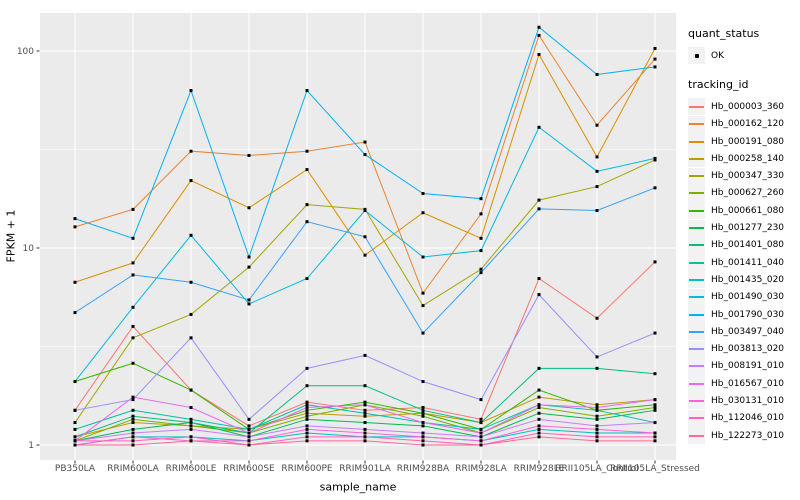 This screenshot has height=500, width=800. I want to click on legend-entry-label: Hb_000661_080, so click(748, 210).